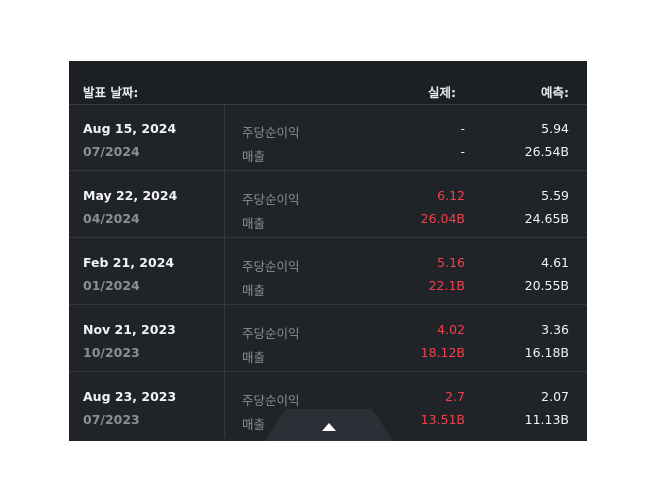 The image size is (660, 504). What do you see at coordinates (455, 396) in the screenshot?
I see `eps-actual: 2.7` at bounding box center [455, 396].